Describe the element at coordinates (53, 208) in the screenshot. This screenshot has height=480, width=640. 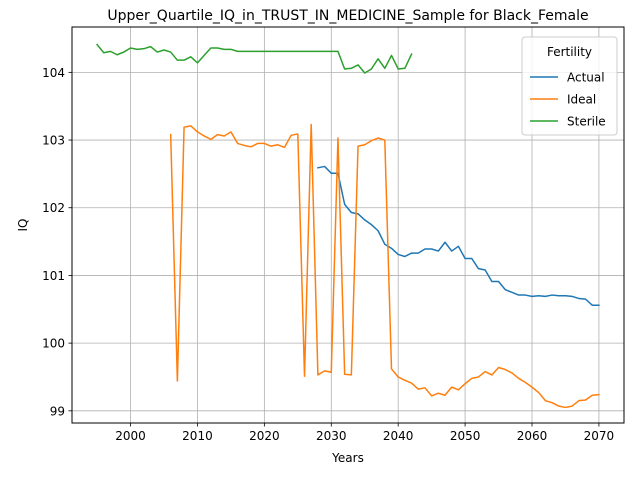
I see `y-tick-label: 102` at that location.